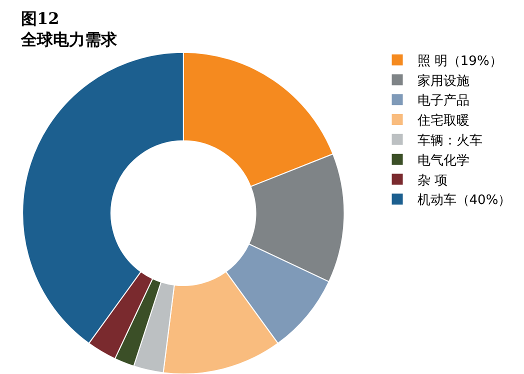 The height and width of the screenshot is (374, 524). I want to click on legend-label: 电子产品, so click(443, 101).